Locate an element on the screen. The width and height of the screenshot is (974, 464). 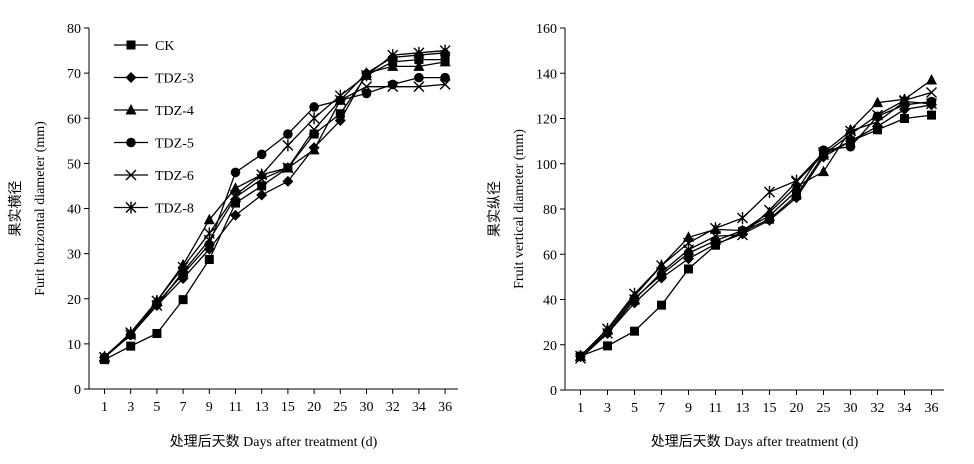
legend-label: TDZ-6 is located at coordinates (174, 176).